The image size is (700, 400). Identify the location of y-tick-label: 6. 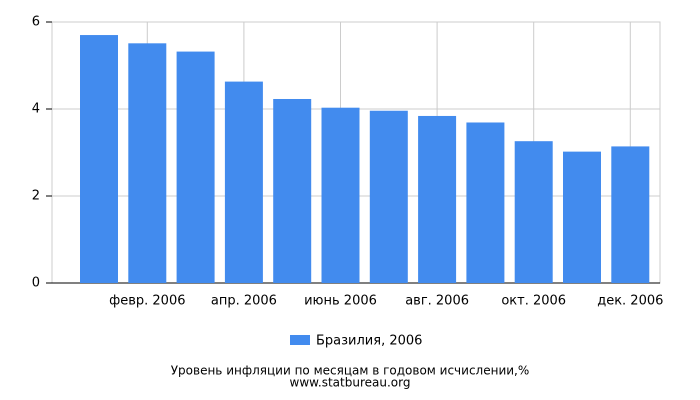
(36, 22).